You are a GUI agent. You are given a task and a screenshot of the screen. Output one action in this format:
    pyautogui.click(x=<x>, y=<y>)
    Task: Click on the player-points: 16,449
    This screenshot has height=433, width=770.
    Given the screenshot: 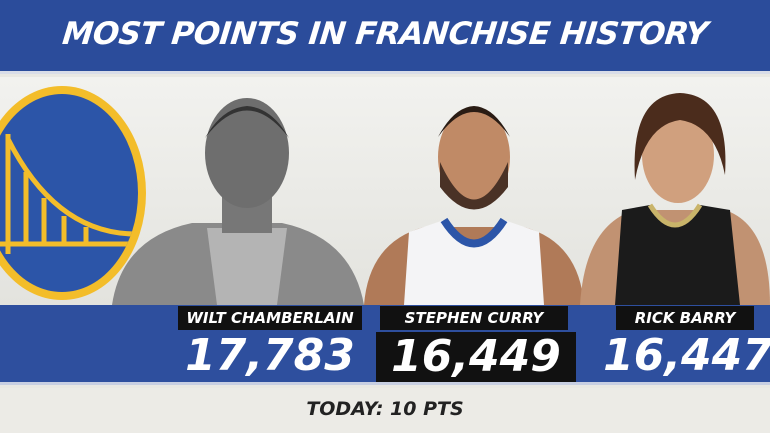 What is the action you would take?
    pyautogui.click(x=476, y=356)
    